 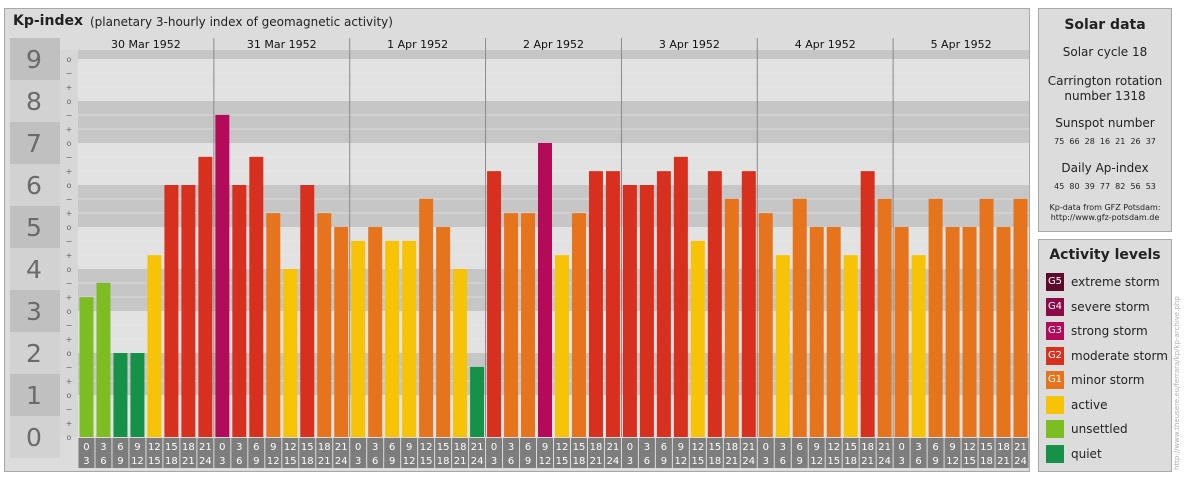 What do you see at coordinates (34, 143) in the screenshot?
I see `y-tick-label: 7` at bounding box center [34, 143].